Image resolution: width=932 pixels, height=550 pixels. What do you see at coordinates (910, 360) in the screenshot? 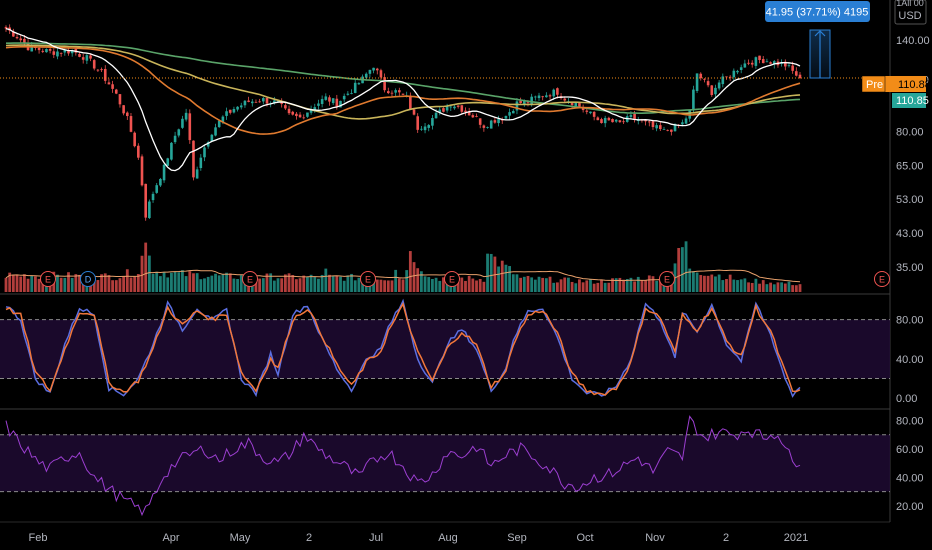
I see `stochastic-axis: 80.00 40.00 0.00` at bounding box center [910, 360].